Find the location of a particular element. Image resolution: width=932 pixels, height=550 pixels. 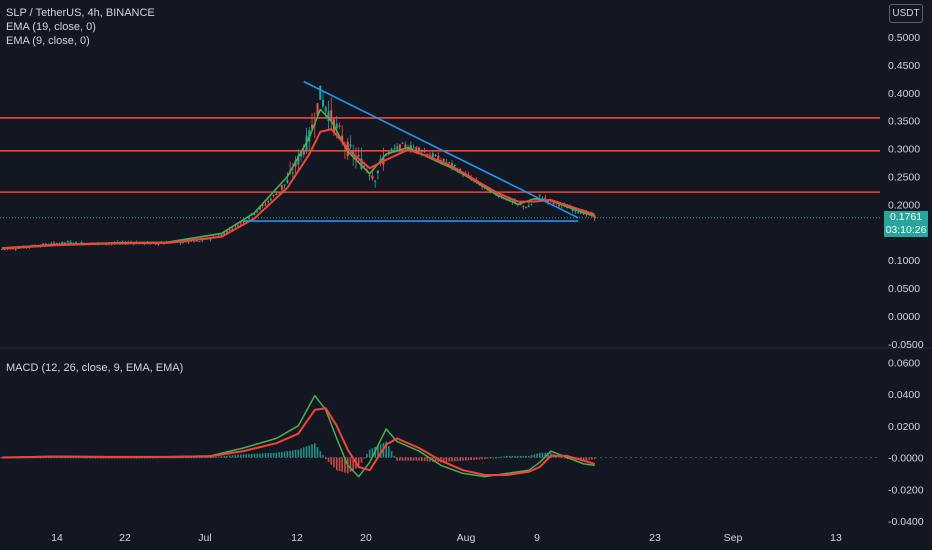

time-axis-label: 14 is located at coordinates (57, 538).